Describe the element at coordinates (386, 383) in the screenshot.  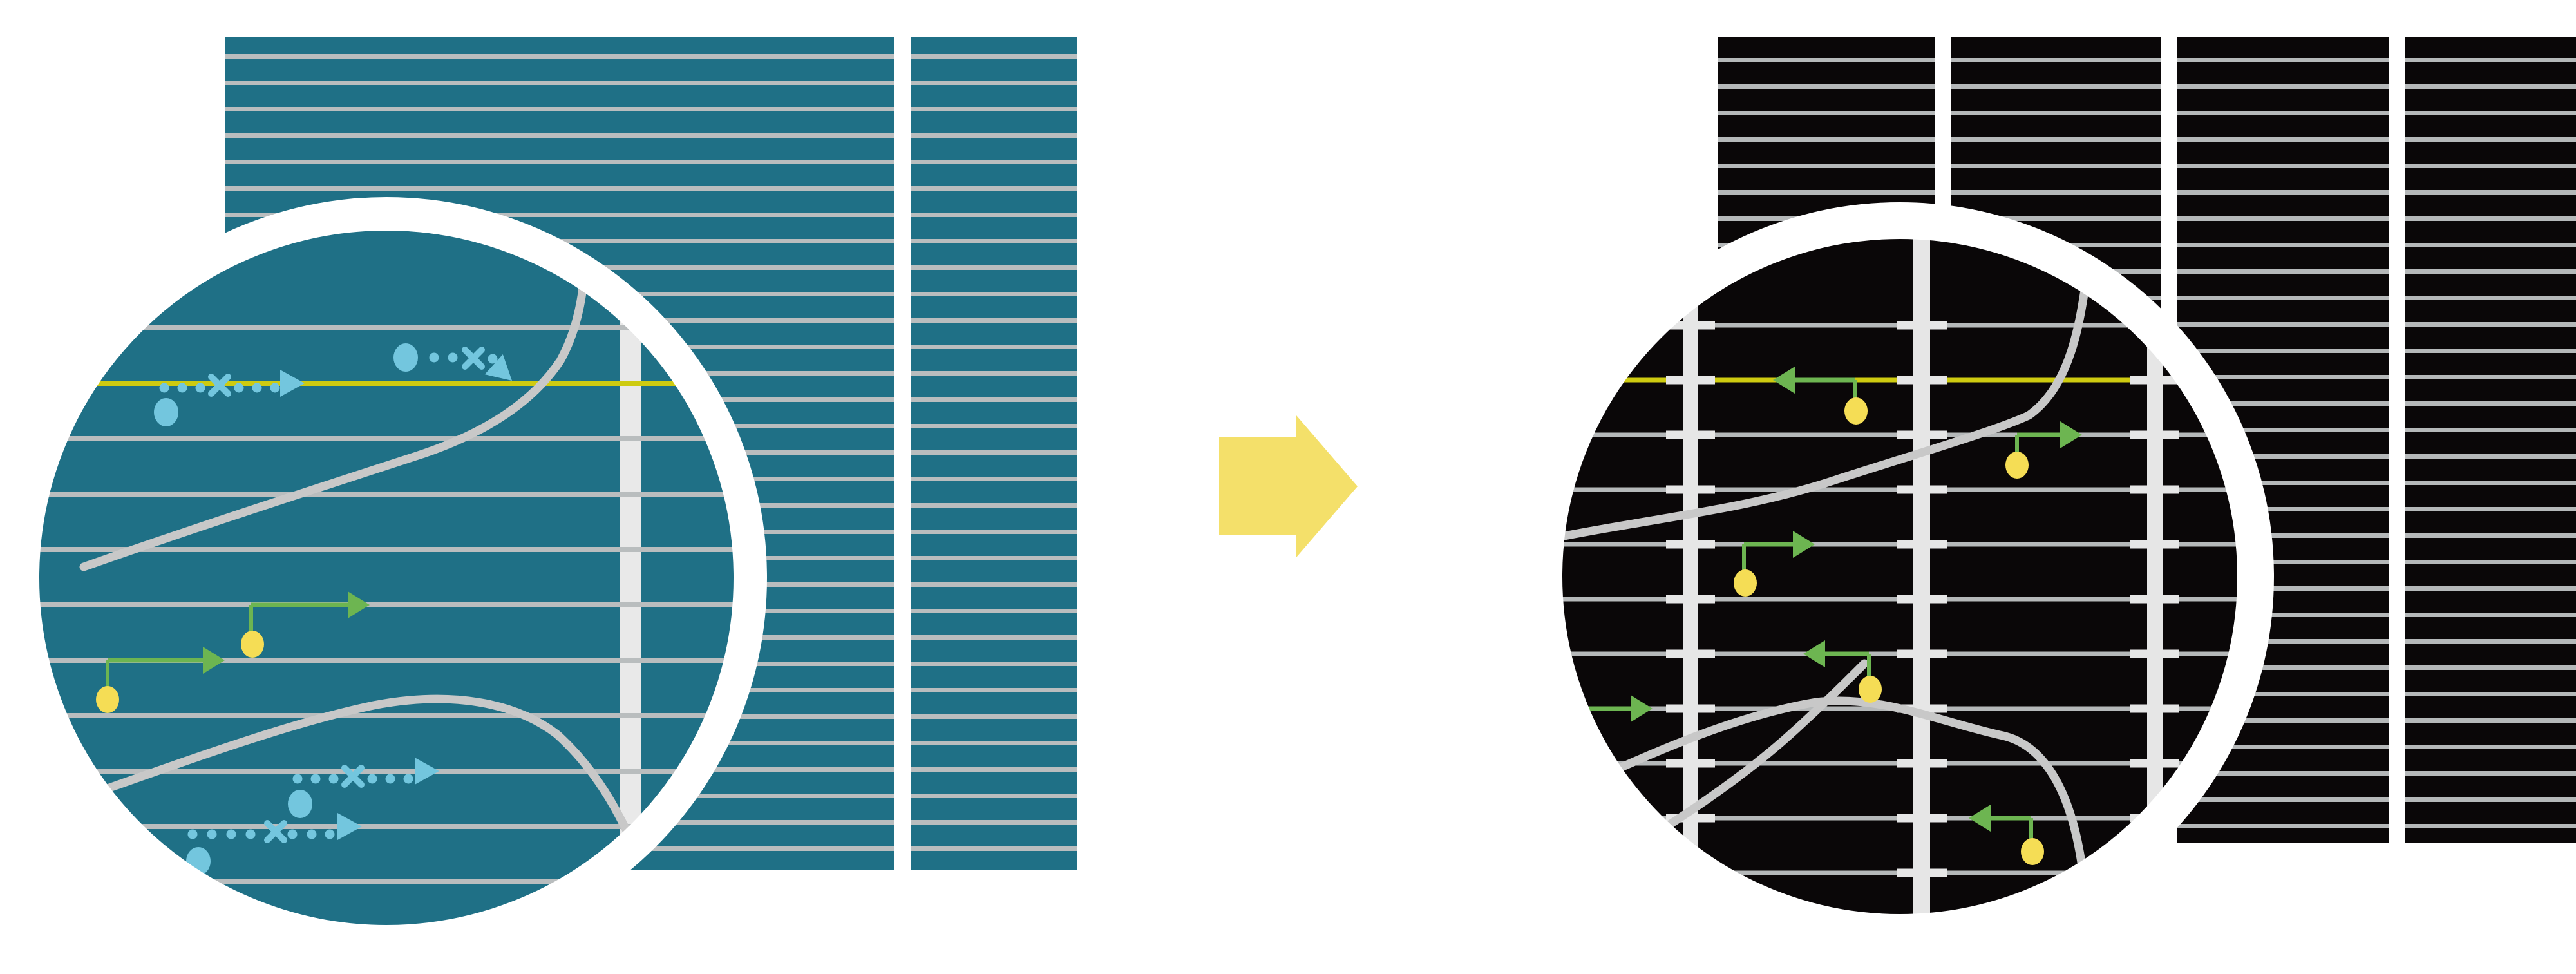
I see `highlighted-finger-line` at that location.